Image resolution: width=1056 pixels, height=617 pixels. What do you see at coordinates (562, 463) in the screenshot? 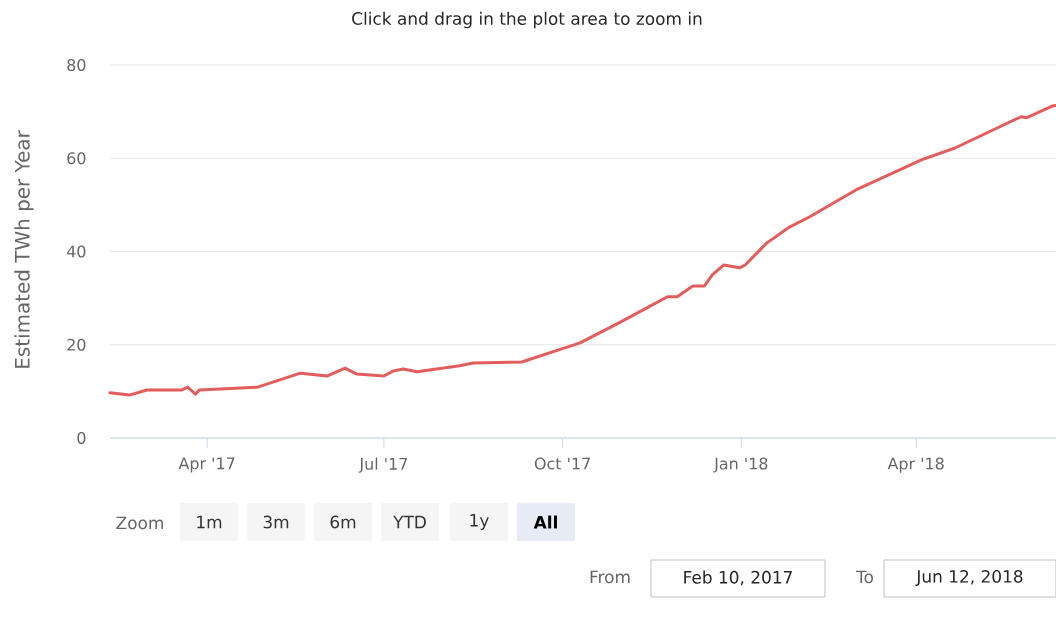
I see `x-tick-label: Oct '17` at bounding box center [562, 463].